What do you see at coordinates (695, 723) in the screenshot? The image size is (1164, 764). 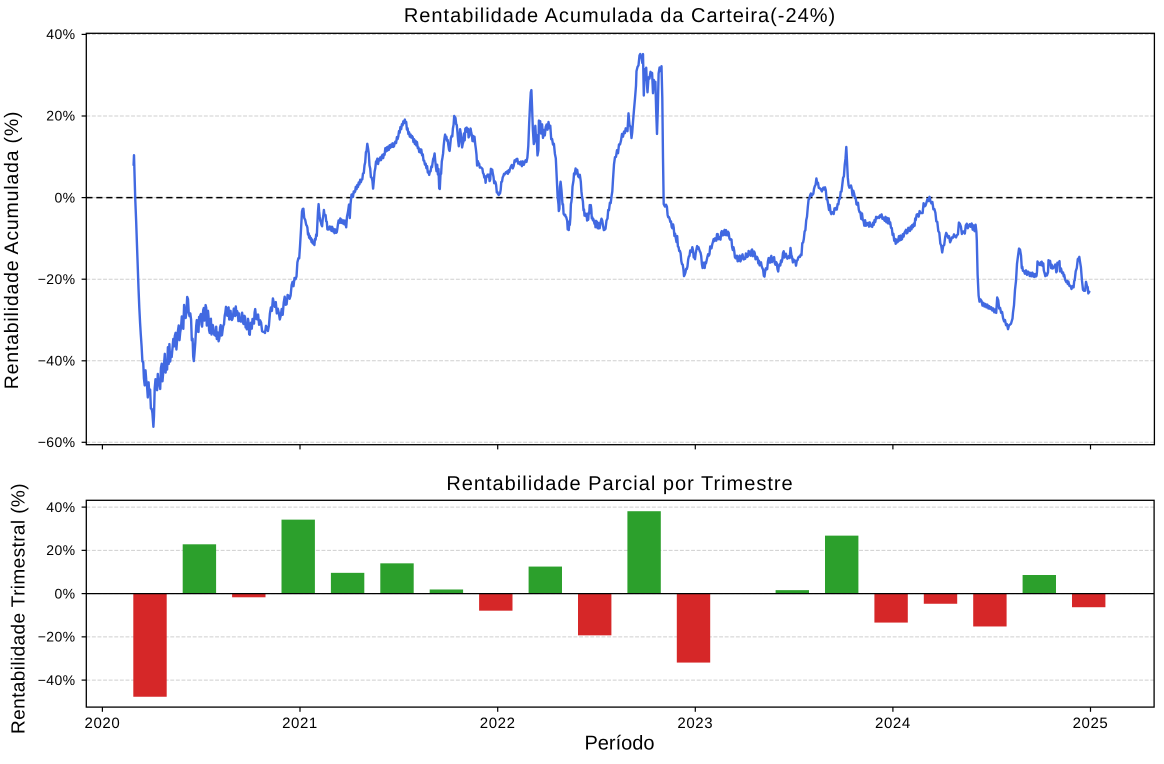 I see `svg-text: 2023` at bounding box center [695, 723].